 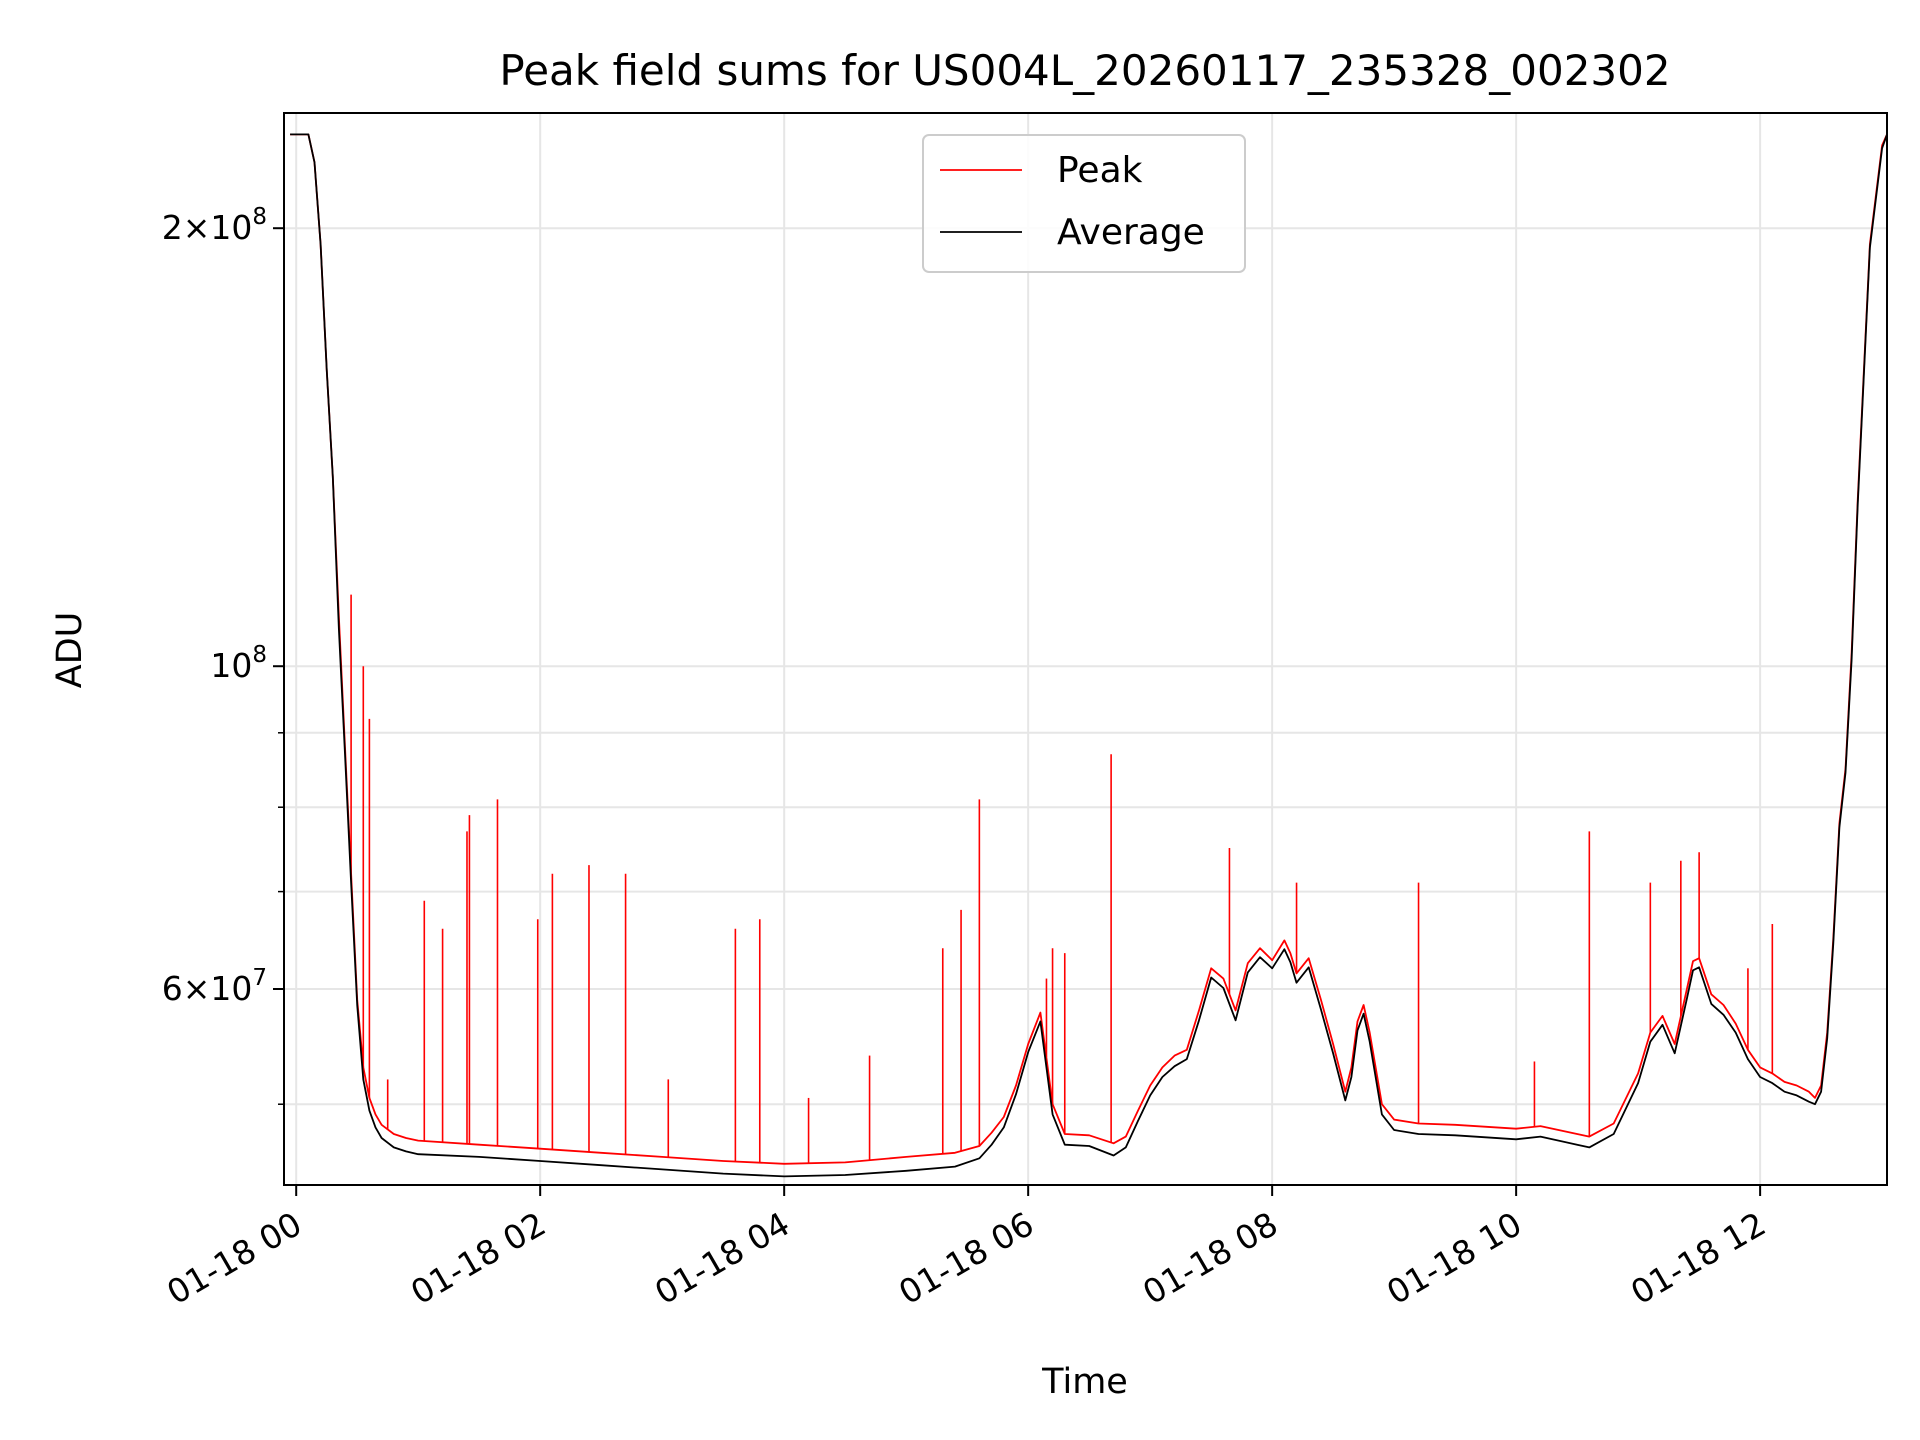 I want to click on y-tick-label: 2×108, so click(x=214, y=225).